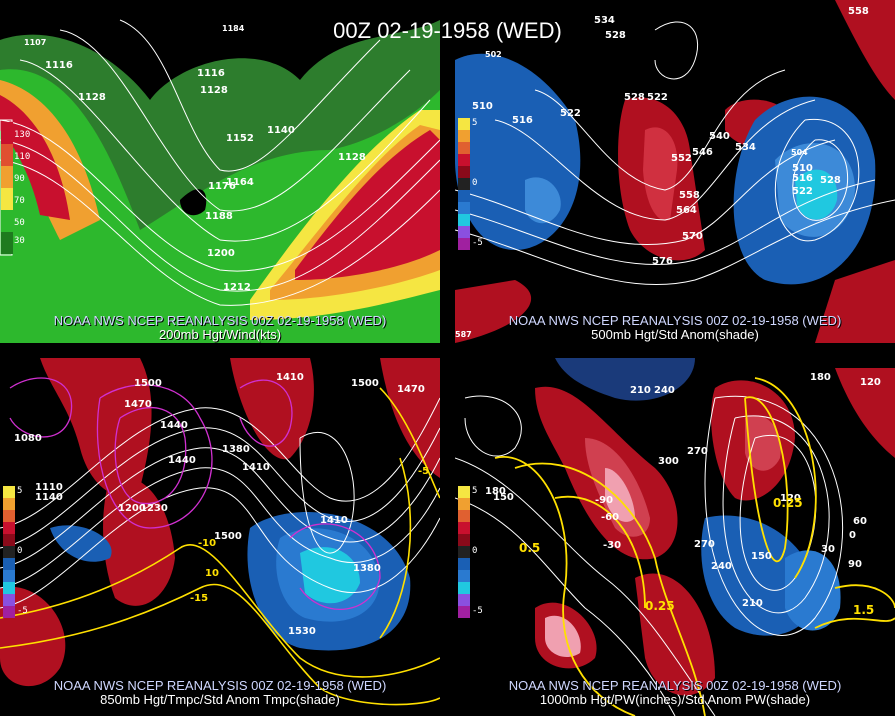 The image size is (895, 716). I want to click on contour-label: -5, so click(424, 471).